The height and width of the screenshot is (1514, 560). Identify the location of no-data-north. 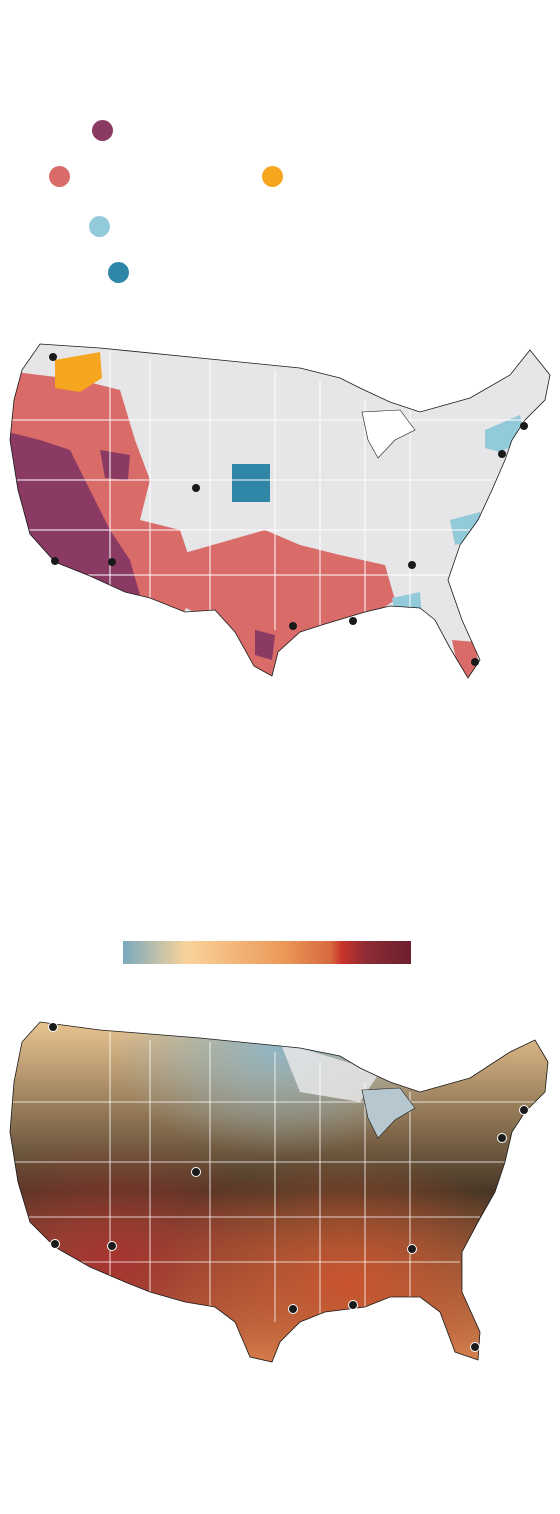
(330, 1072).